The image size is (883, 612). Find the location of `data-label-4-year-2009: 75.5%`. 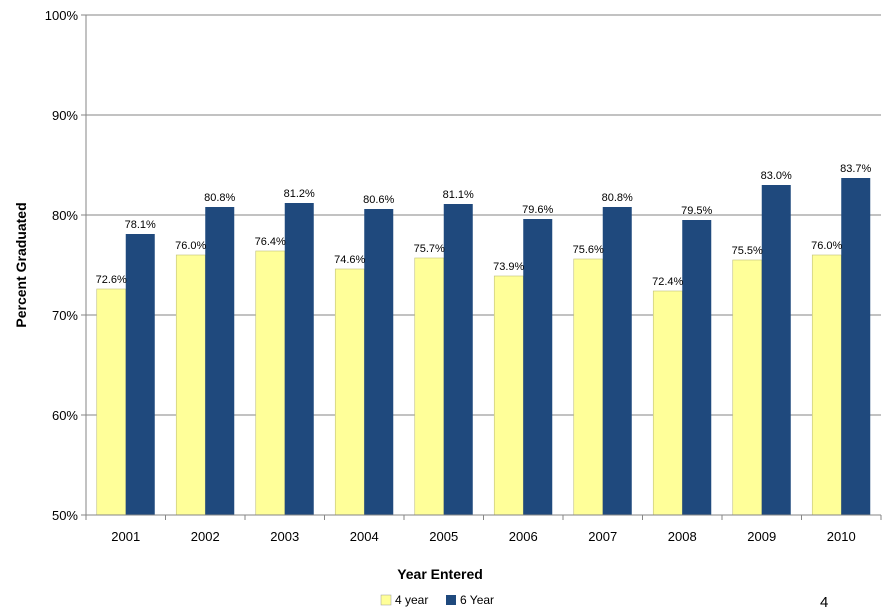

data-label-4-year-2009: 75.5% is located at coordinates (747, 251).